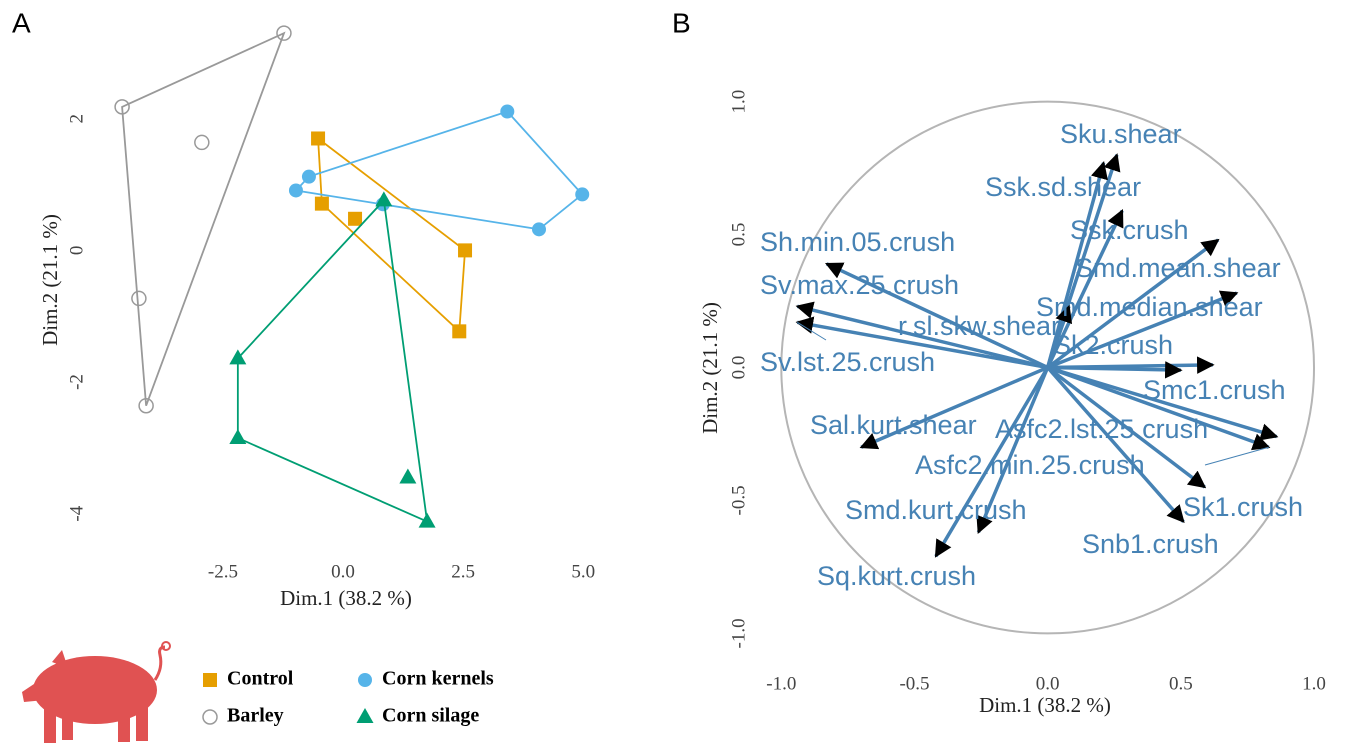 The width and height of the screenshot is (1345, 745). Describe the element at coordinates (847, 362) in the screenshot. I see `variable-label: Sv.lst.25.crush` at that location.